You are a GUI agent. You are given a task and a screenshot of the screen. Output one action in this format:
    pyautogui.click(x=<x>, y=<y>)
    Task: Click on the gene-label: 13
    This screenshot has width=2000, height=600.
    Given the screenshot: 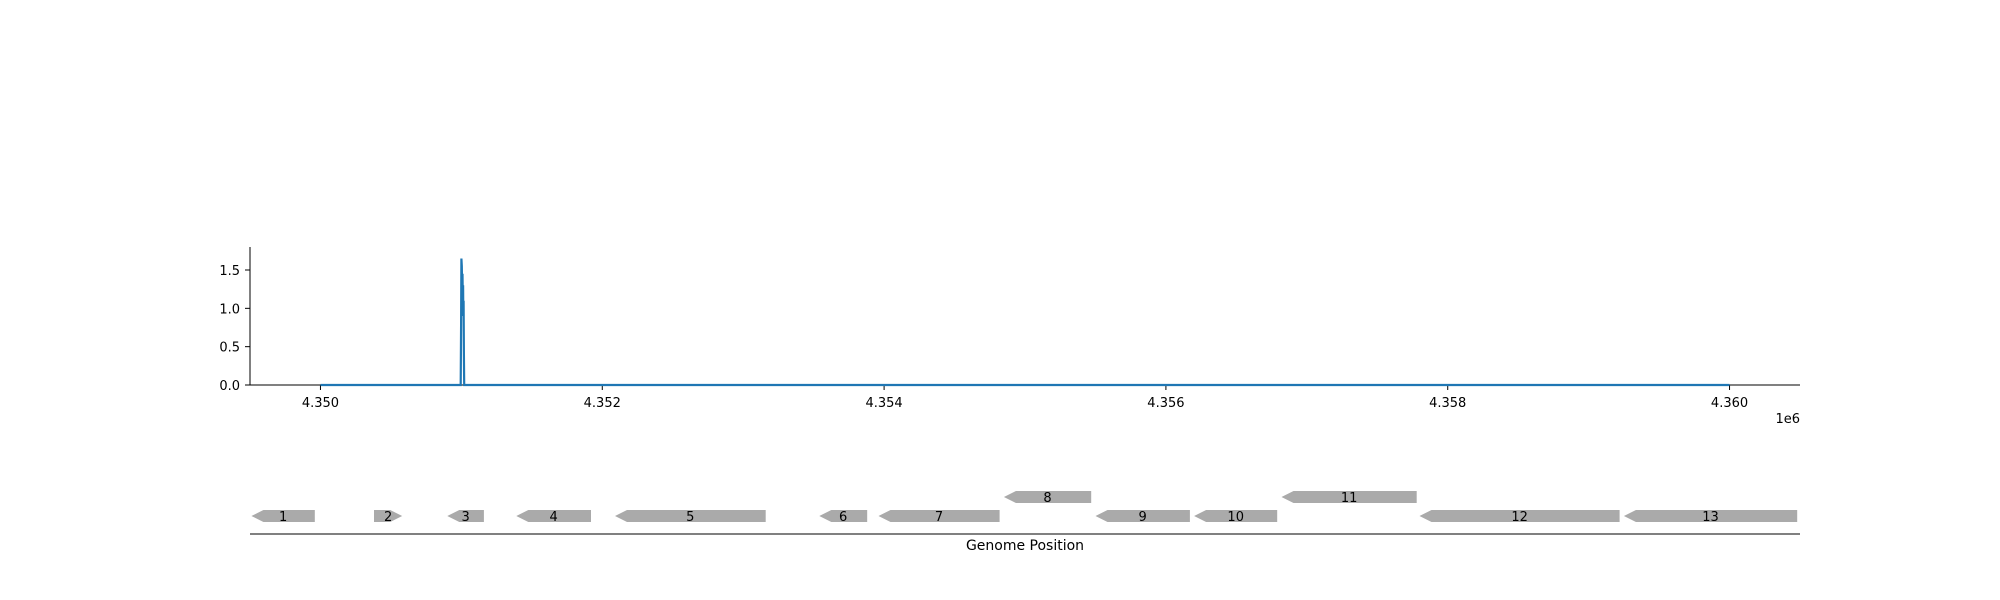 What is the action you would take?
    pyautogui.click(x=1710, y=517)
    